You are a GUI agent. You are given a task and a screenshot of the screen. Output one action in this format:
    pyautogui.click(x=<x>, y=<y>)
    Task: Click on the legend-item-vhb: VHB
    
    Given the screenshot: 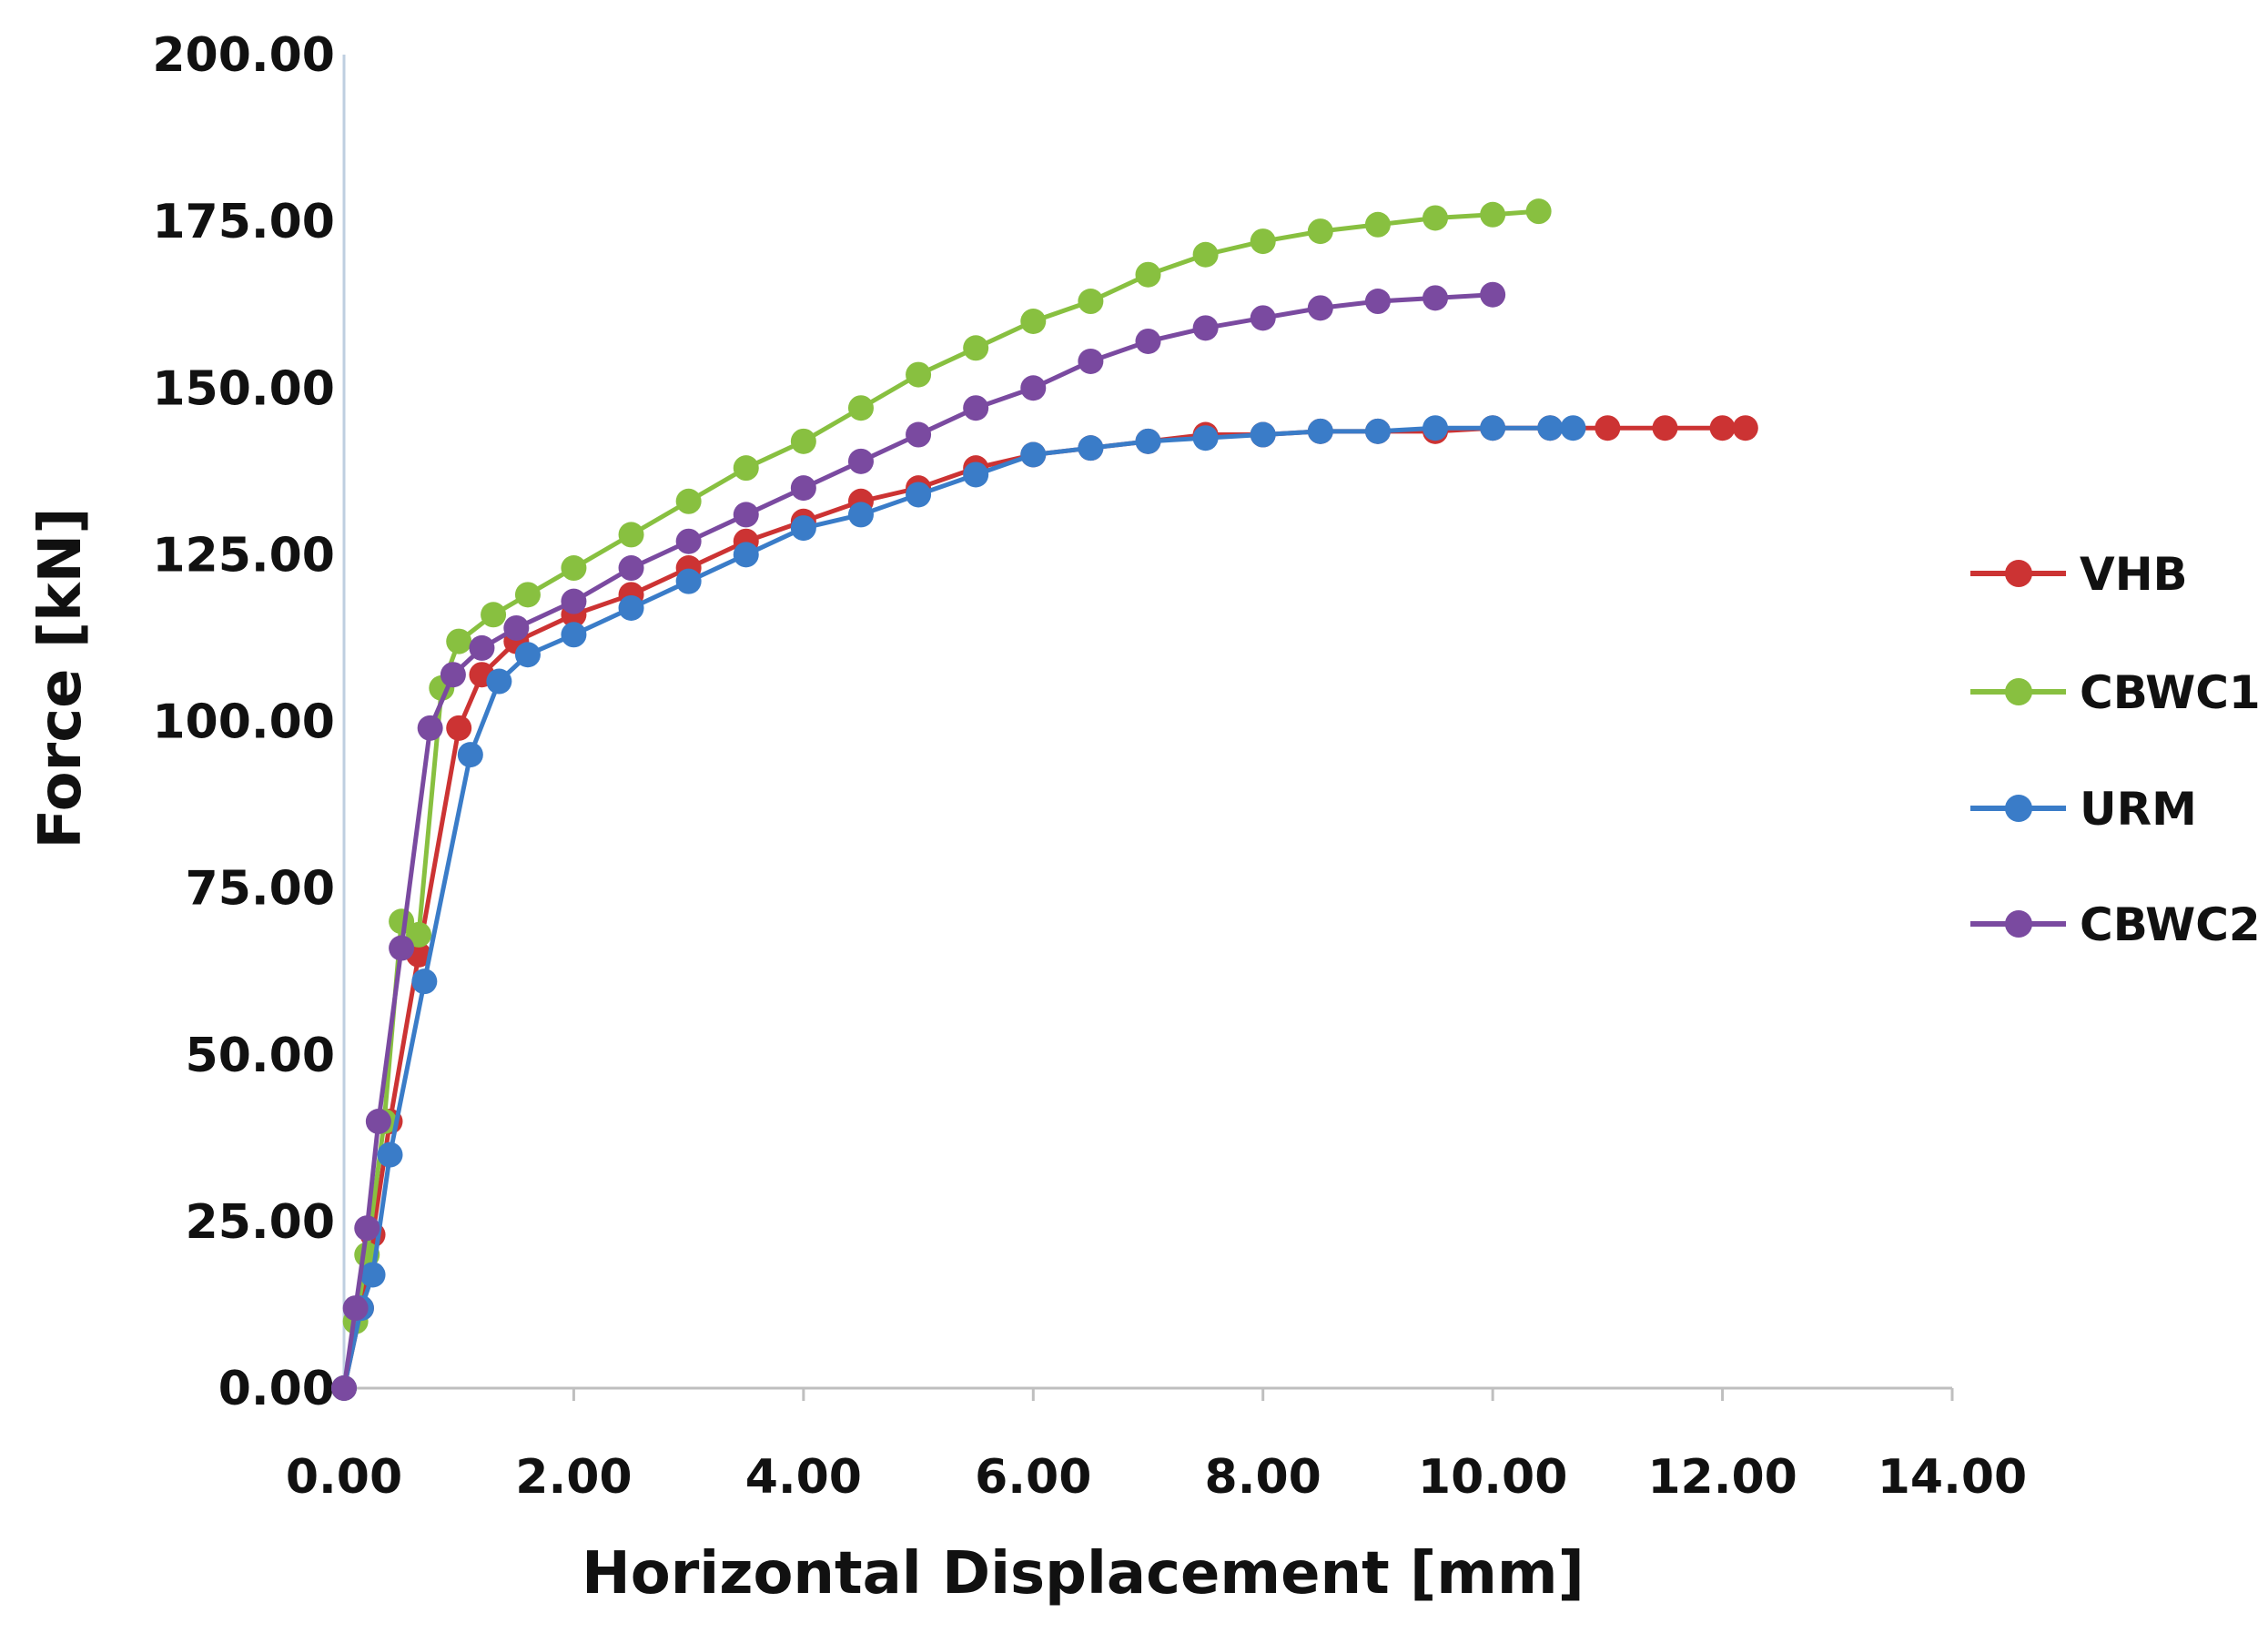 What is the action you would take?
    pyautogui.click(x=2079, y=575)
    